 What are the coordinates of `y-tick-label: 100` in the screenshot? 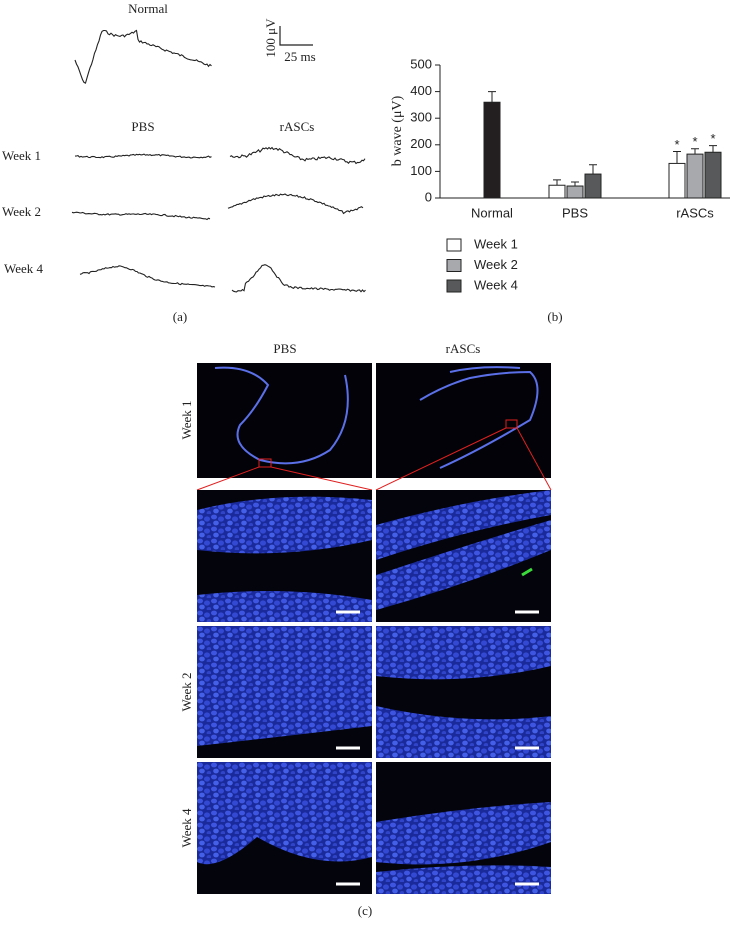 It's located at (421, 170).